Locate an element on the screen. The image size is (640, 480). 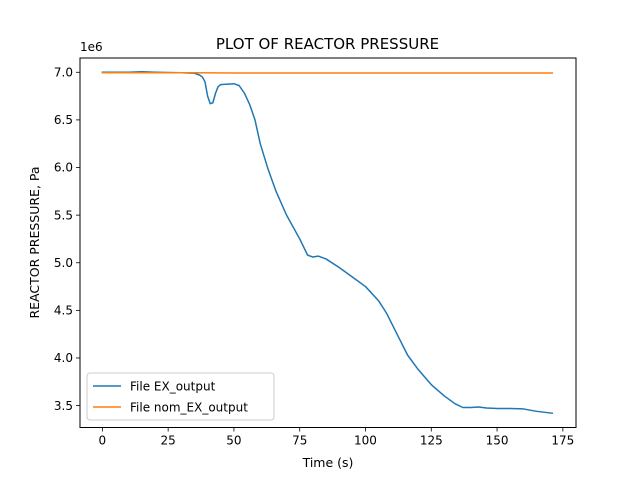
y-tick-label: 6.0 is located at coordinates (63, 168).